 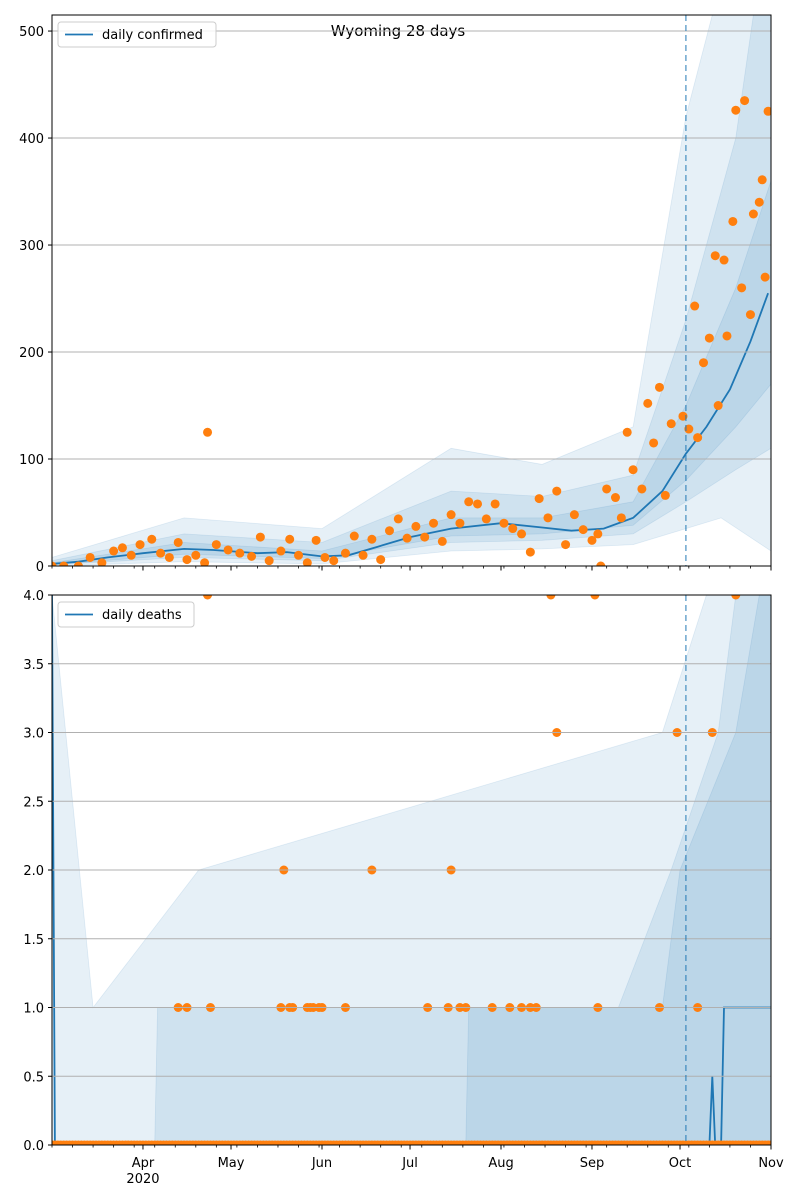 What do you see at coordinates (31, 353) in the screenshot?
I see `y-tick-label: 200` at bounding box center [31, 353].